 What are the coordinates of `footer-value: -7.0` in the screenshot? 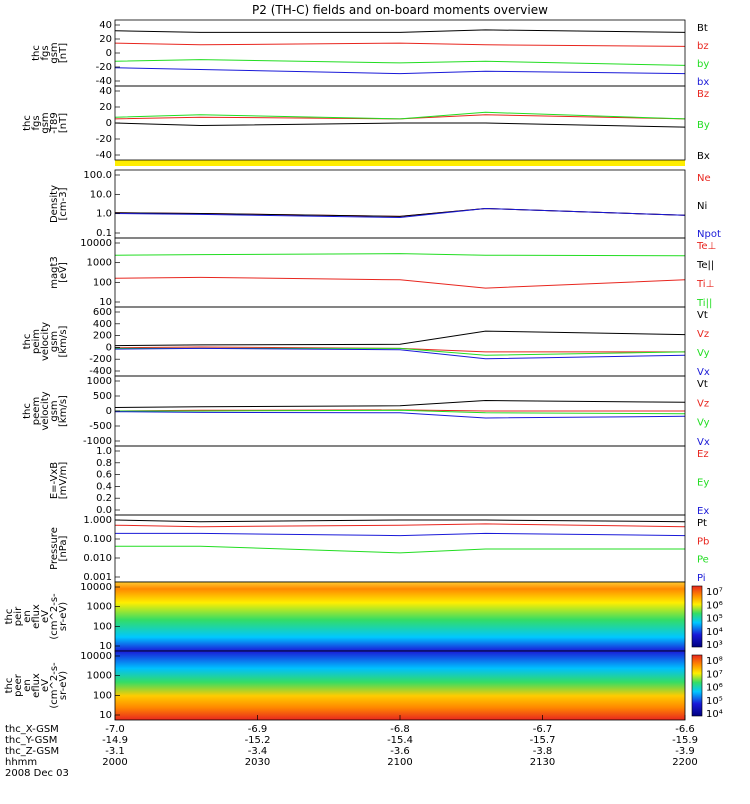 It's located at (115, 729).